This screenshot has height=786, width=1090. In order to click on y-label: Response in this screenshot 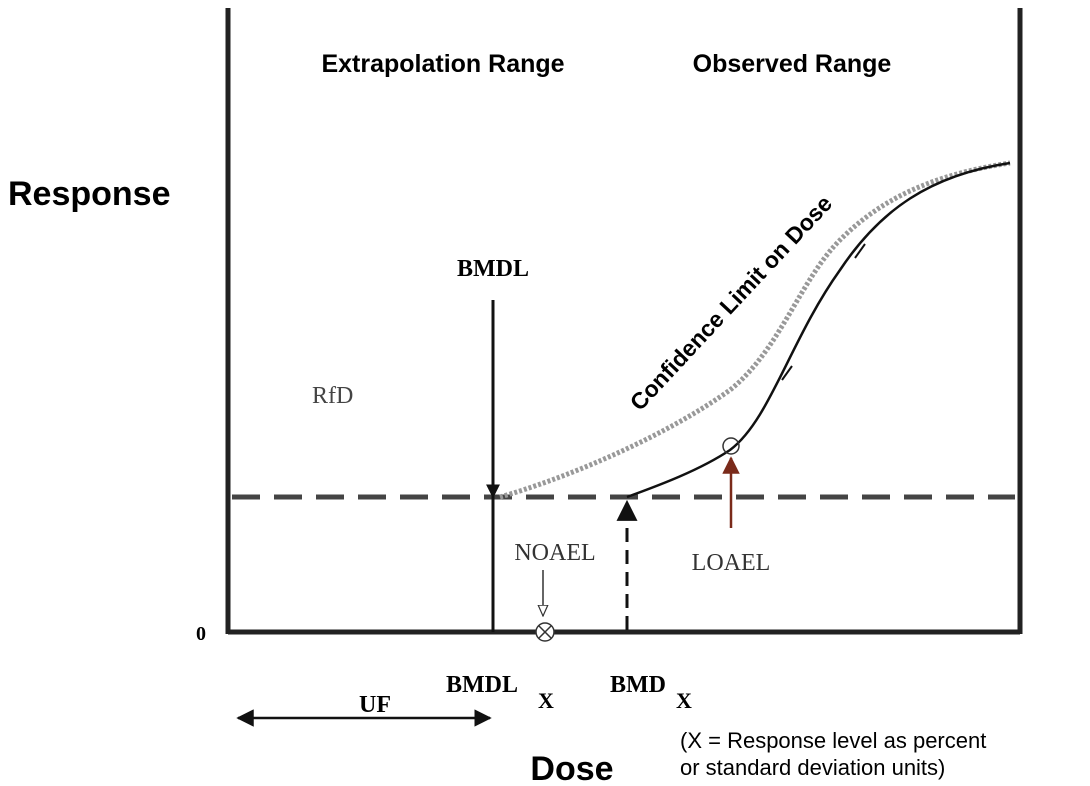, I will do `click(89, 194)`.